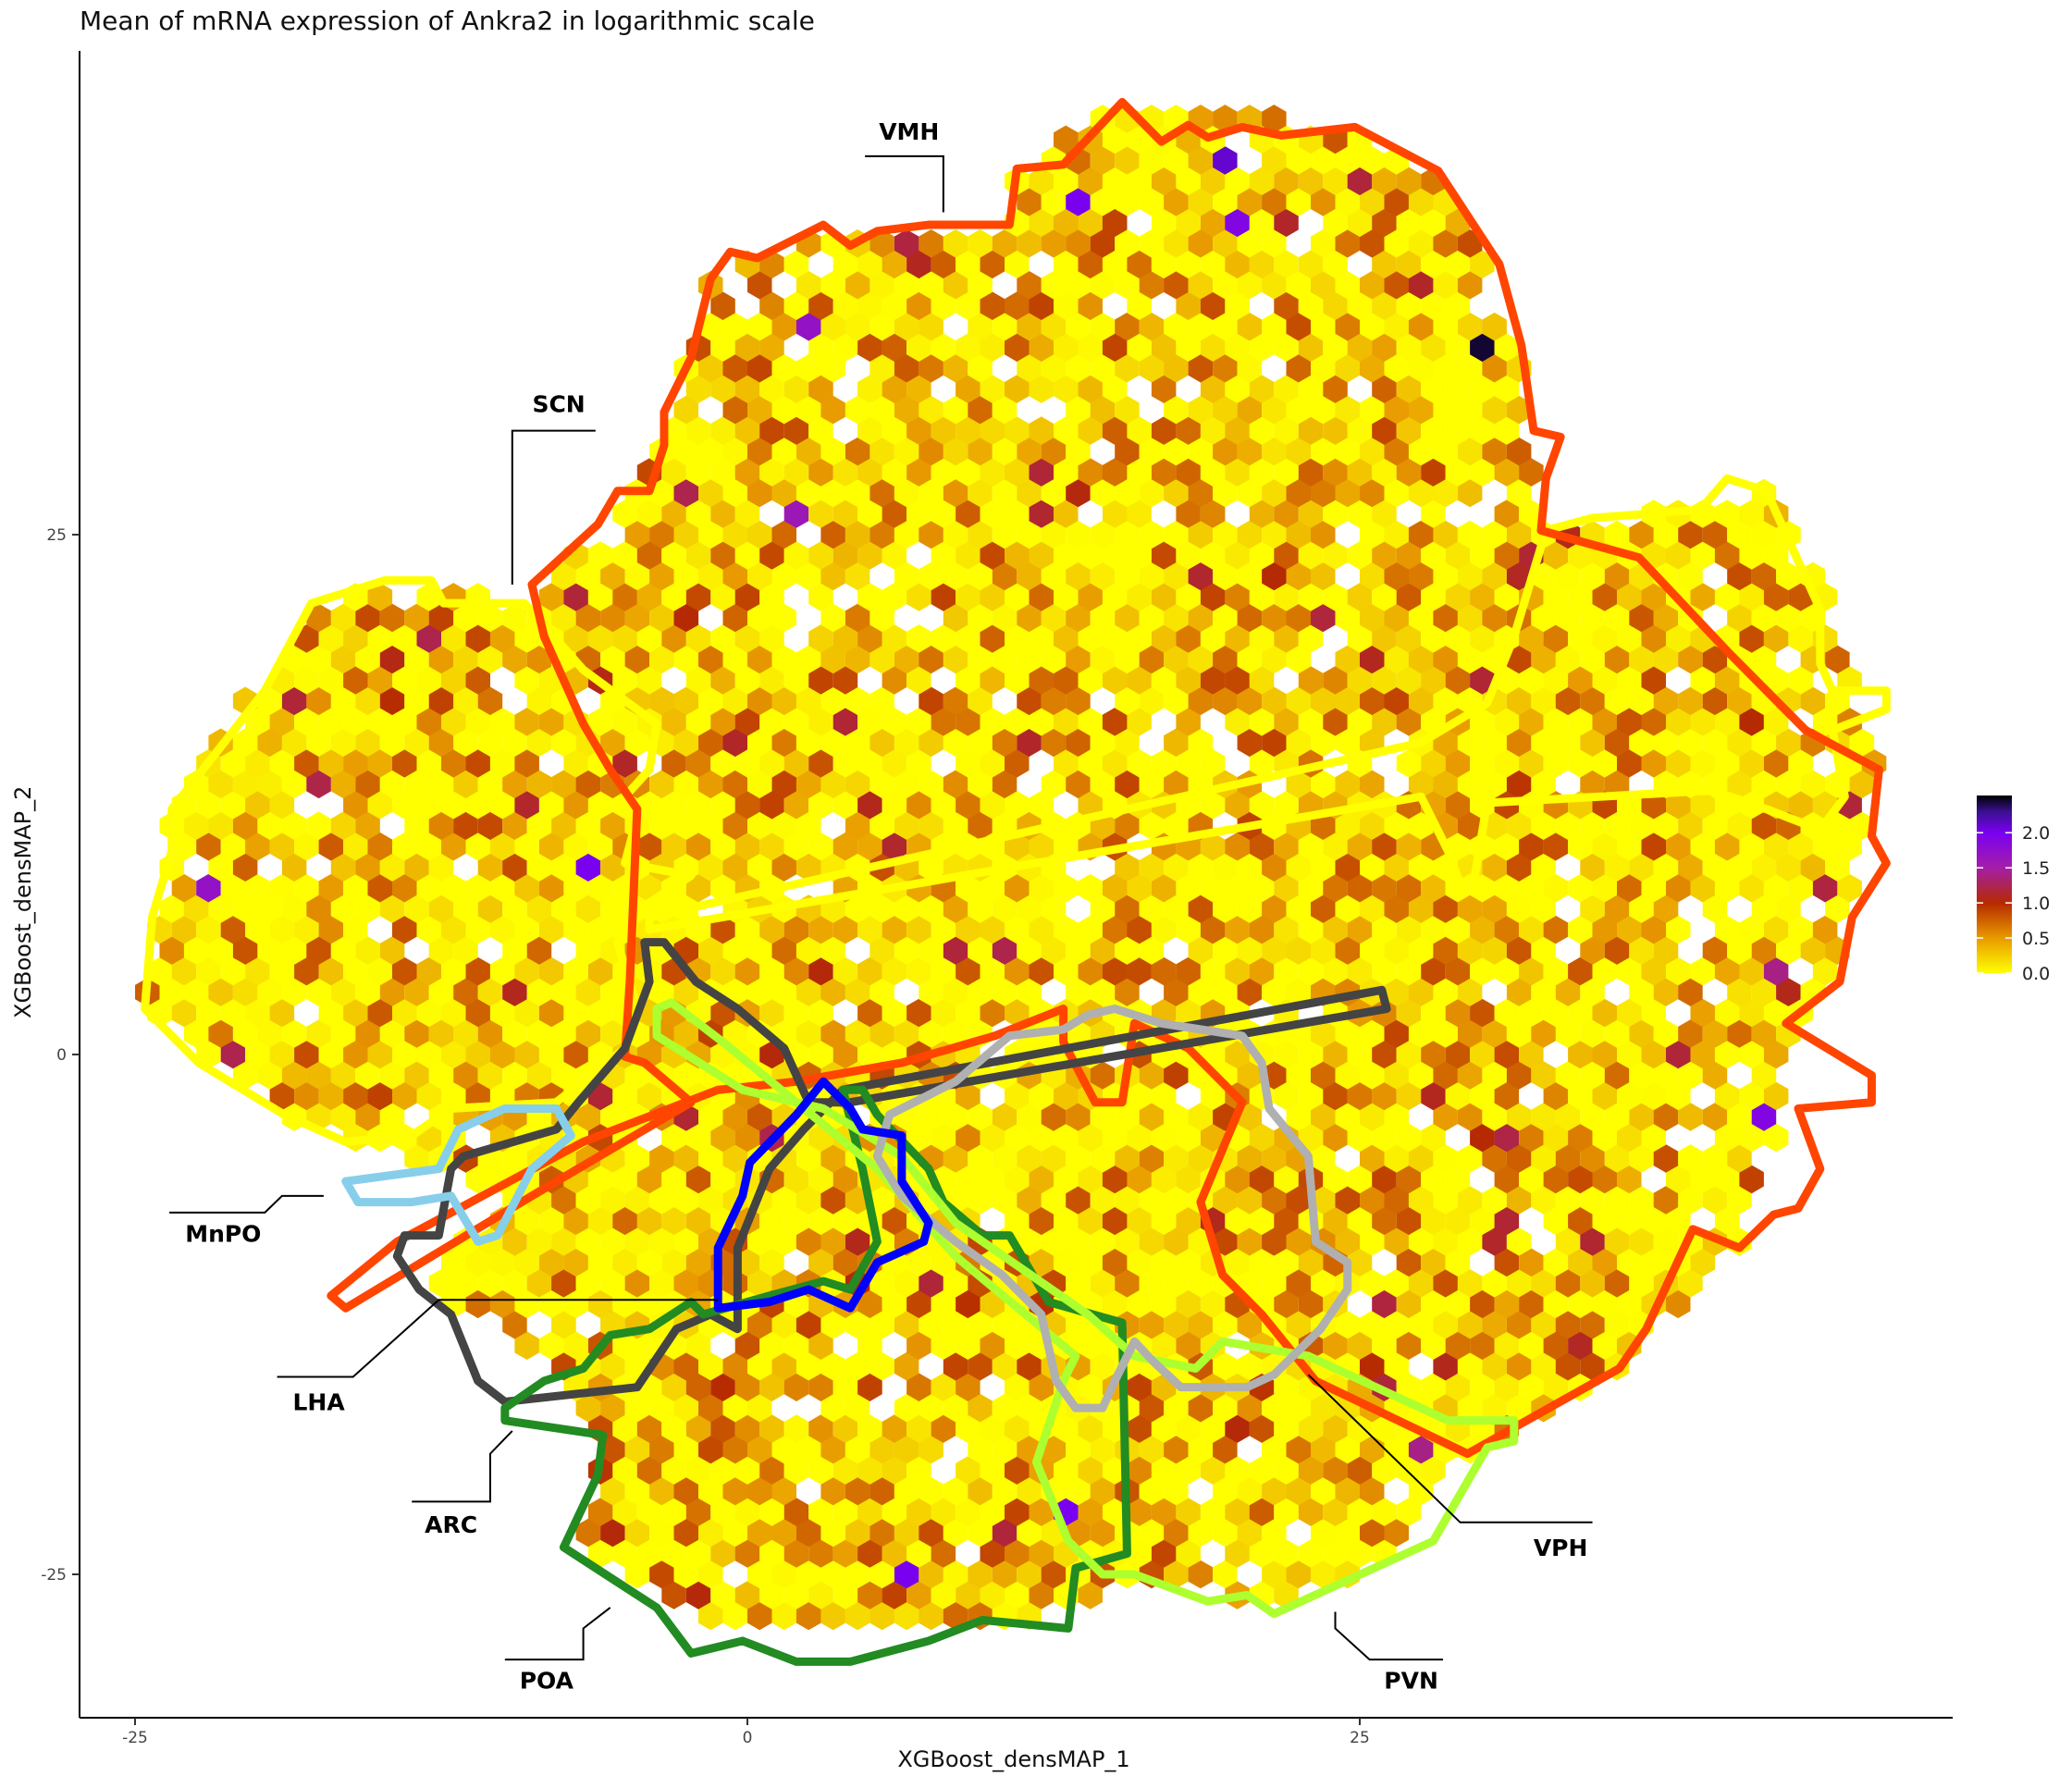 Image resolution: width=2072 pixels, height=1776 pixels. Describe the element at coordinates (1014, 1759) in the screenshot. I see `x-axis-label: XGBoost_densMAP_1` at that location.